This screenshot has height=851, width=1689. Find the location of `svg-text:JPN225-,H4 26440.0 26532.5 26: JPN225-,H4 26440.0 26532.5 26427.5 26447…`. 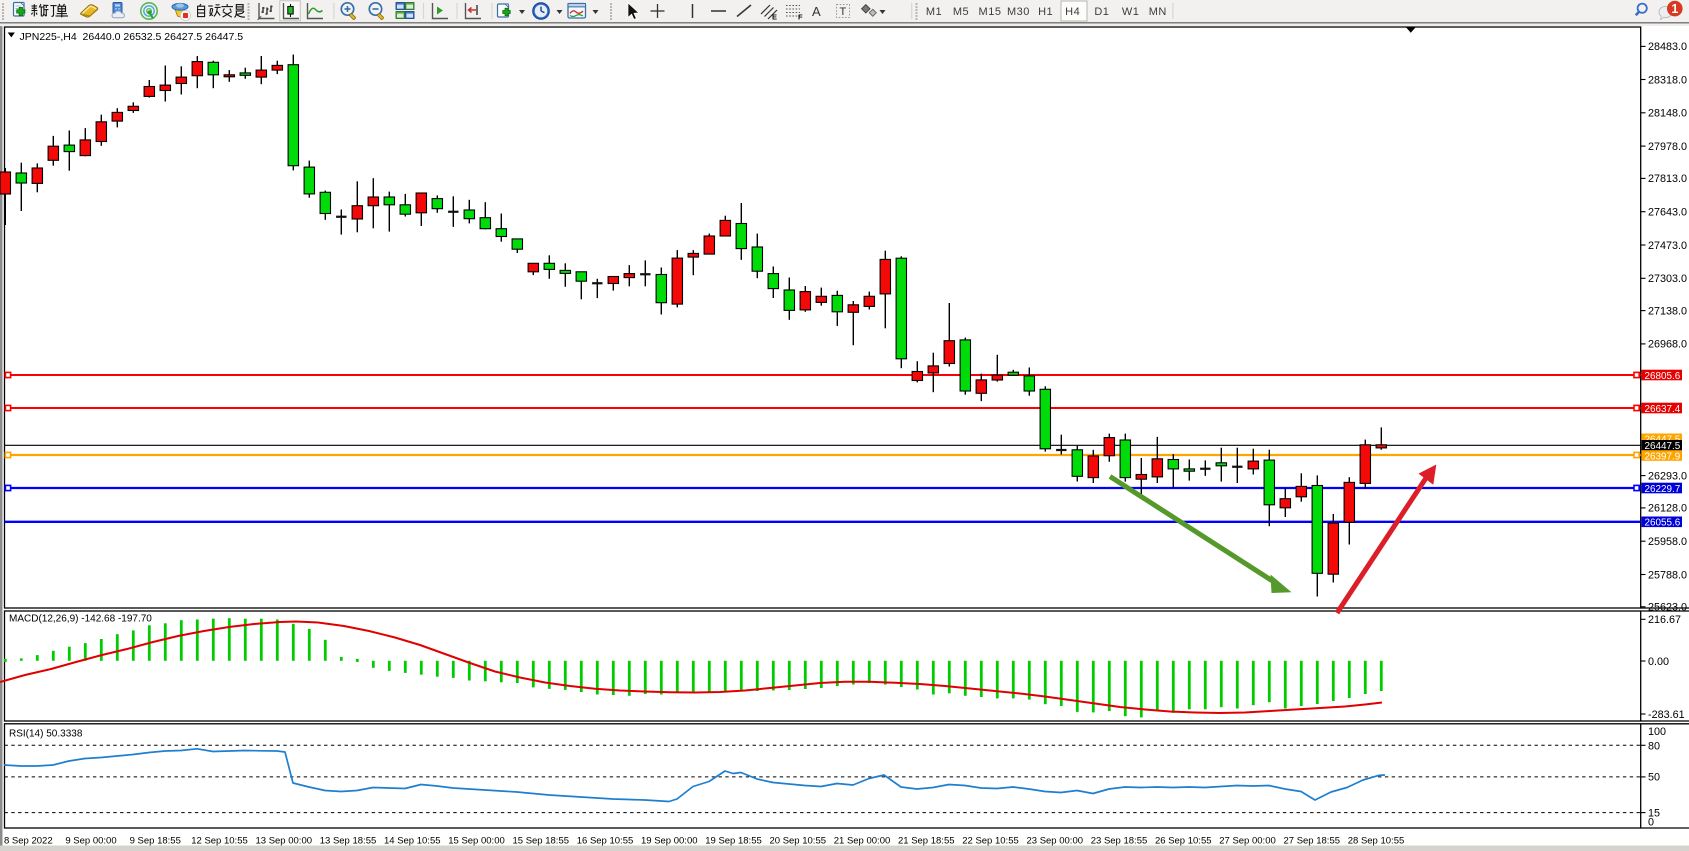

svg-text:JPN225-,H4 26440.0 26532.5 26: JPN225-,H4 26440.0 26532.5 26427.5 26447… is located at coordinates (132, 37).